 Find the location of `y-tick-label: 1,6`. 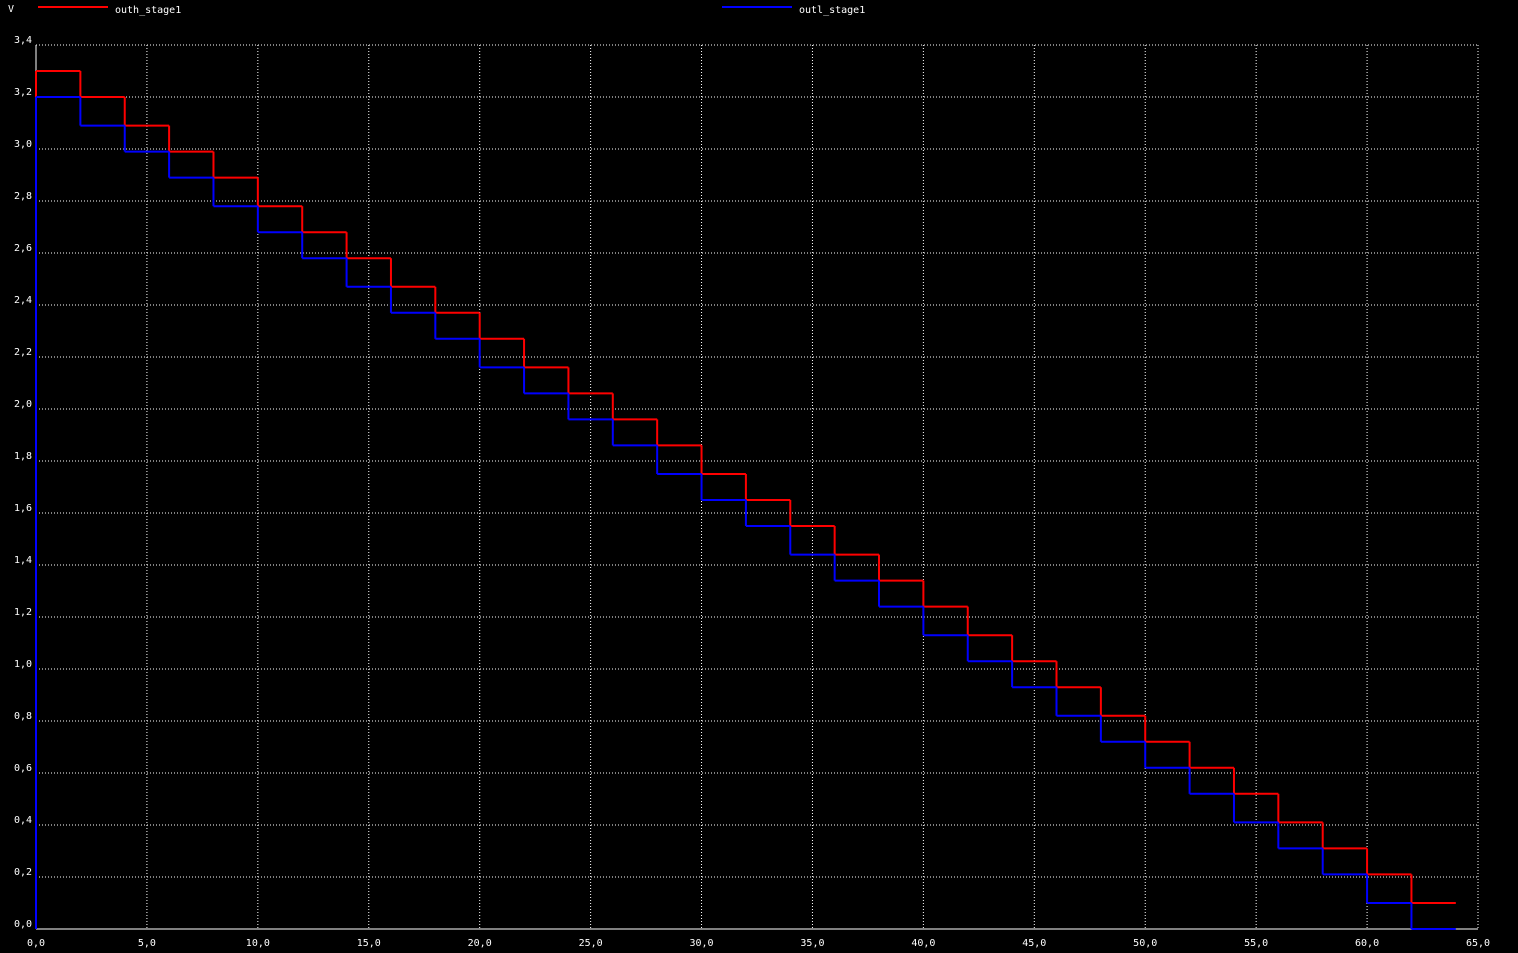

y-tick-label: 1,6 is located at coordinates (23, 508).